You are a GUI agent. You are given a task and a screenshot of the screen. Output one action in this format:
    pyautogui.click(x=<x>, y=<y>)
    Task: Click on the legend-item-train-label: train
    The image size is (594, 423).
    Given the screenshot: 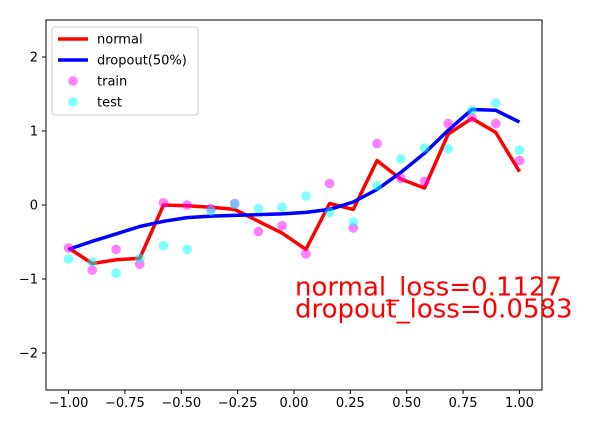 What is the action you would take?
    pyautogui.click(x=112, y=82)
    